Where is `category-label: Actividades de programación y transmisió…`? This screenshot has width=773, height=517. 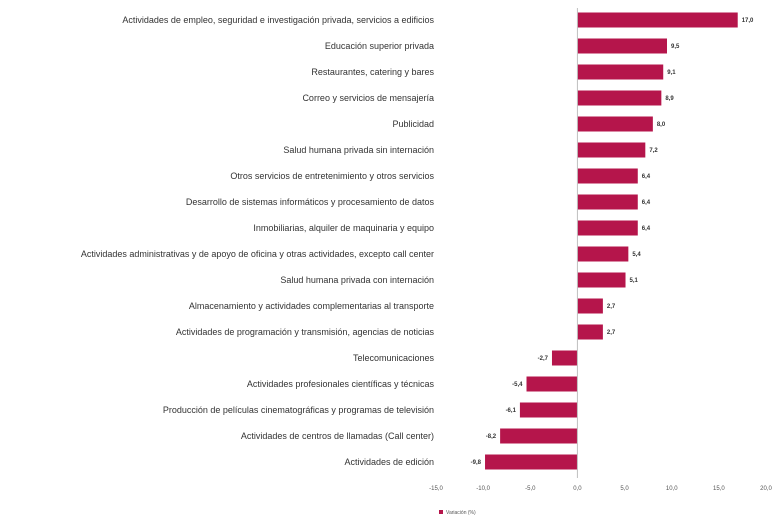 category-label: Actividades de programación y transmisió… is located at coordinates (305, 332).